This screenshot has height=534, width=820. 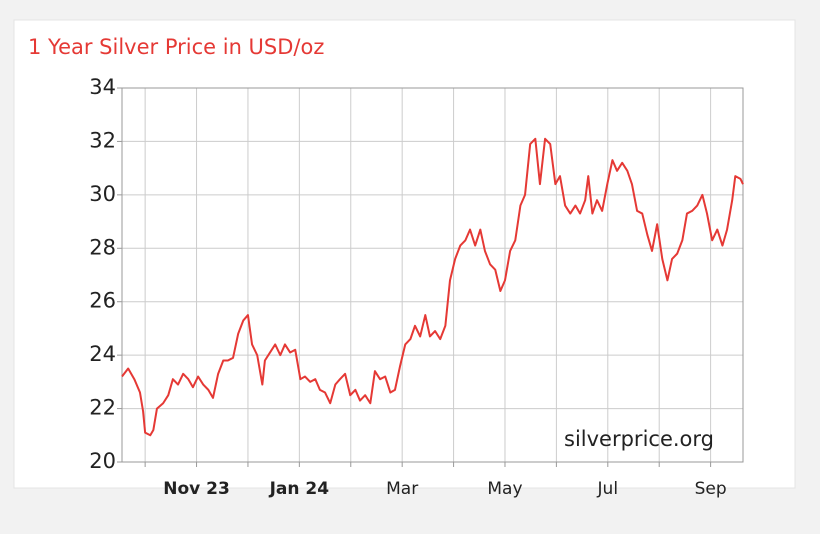 I want to click on x-tick-label: Jul, so click(x=608, y=489).